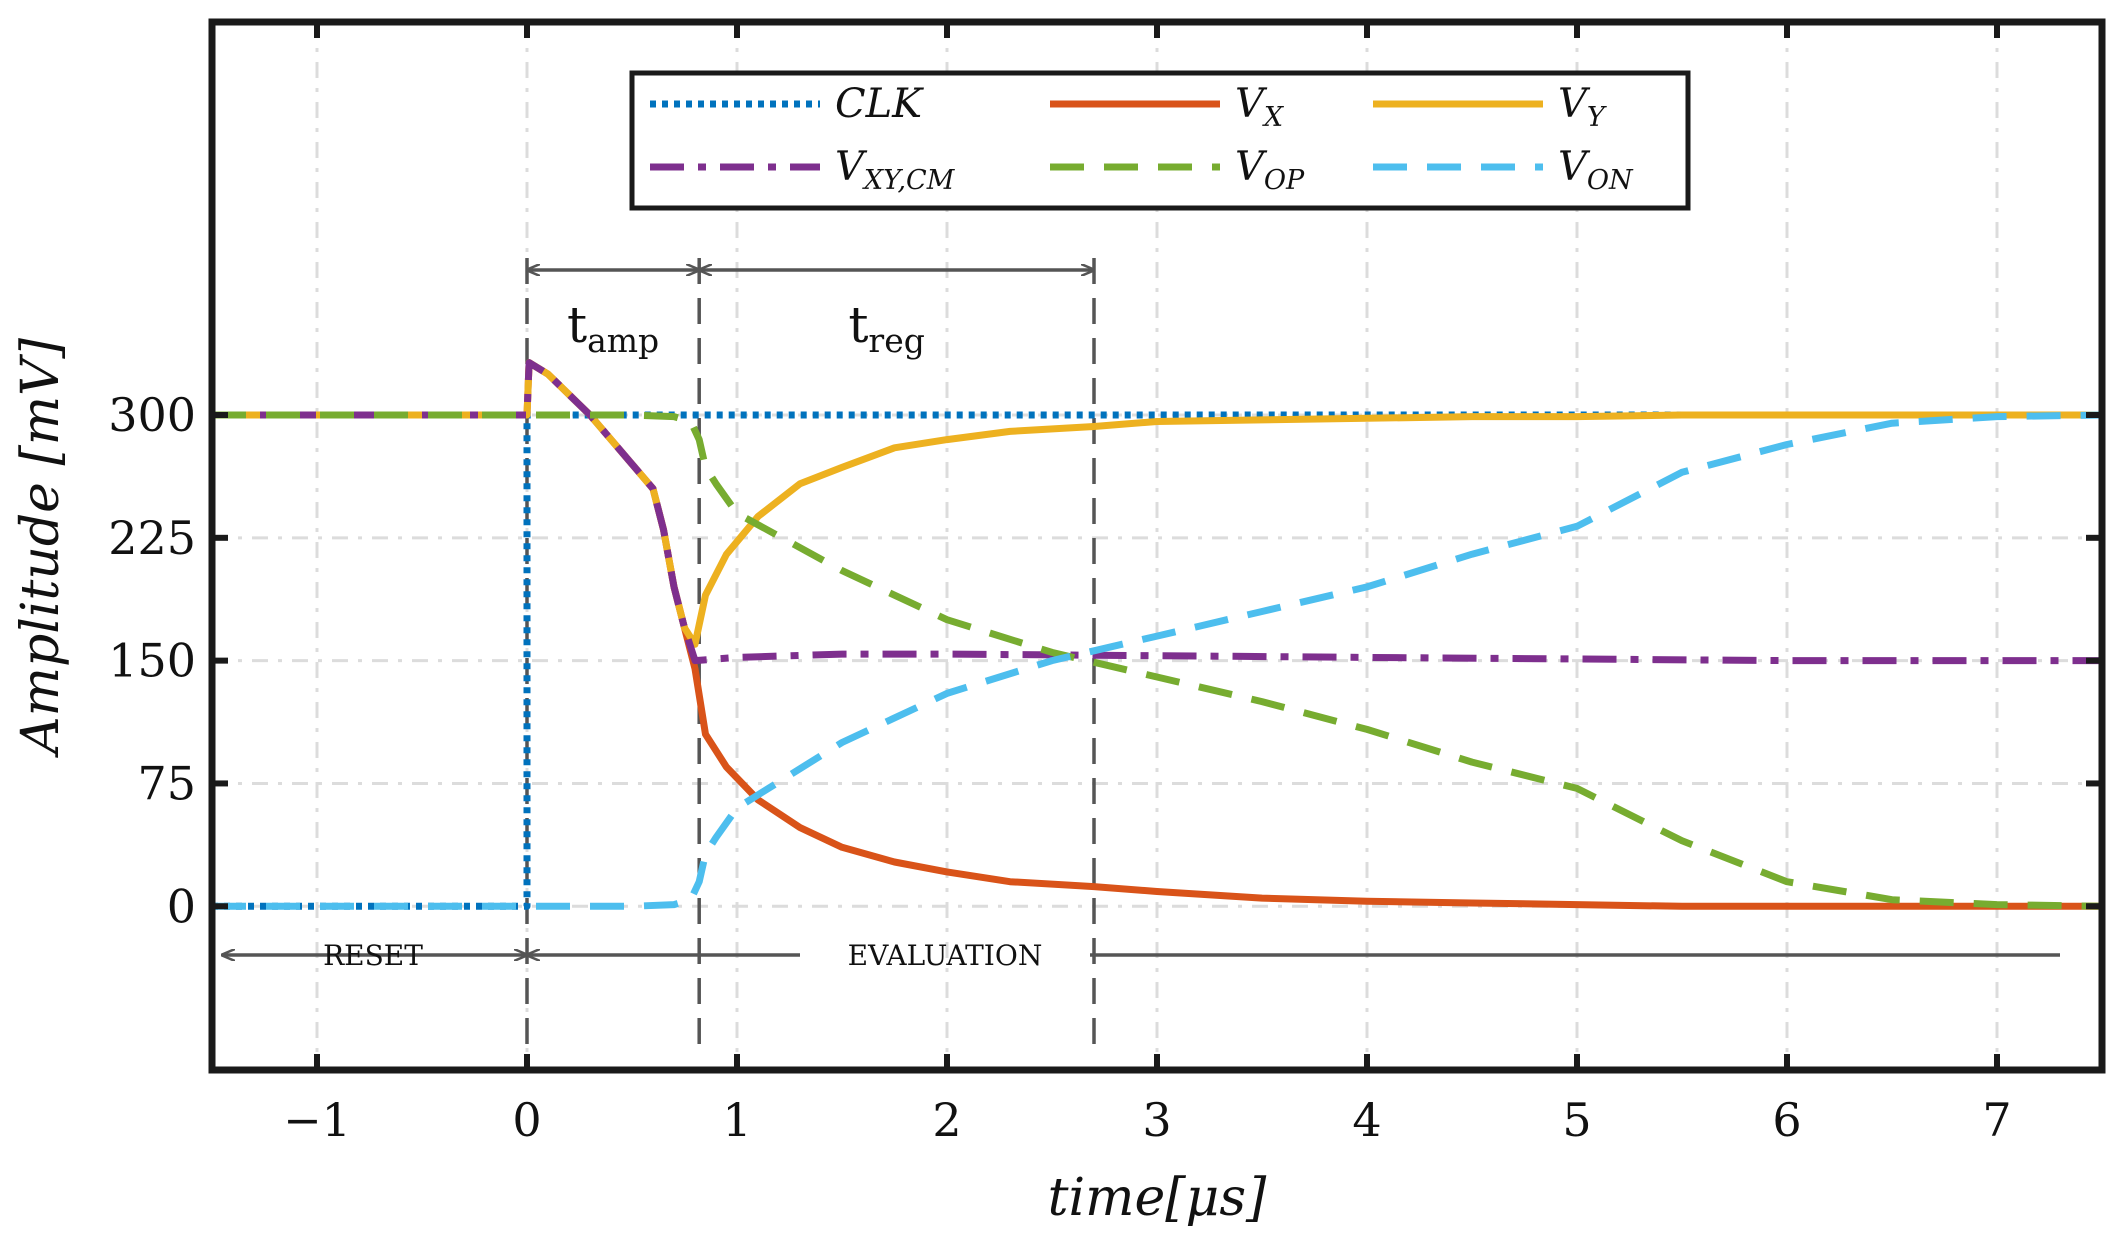 The height and width of the screenshot is (1239, 2122). I want to click on t-amp-label: tamp, so click(613, 328).